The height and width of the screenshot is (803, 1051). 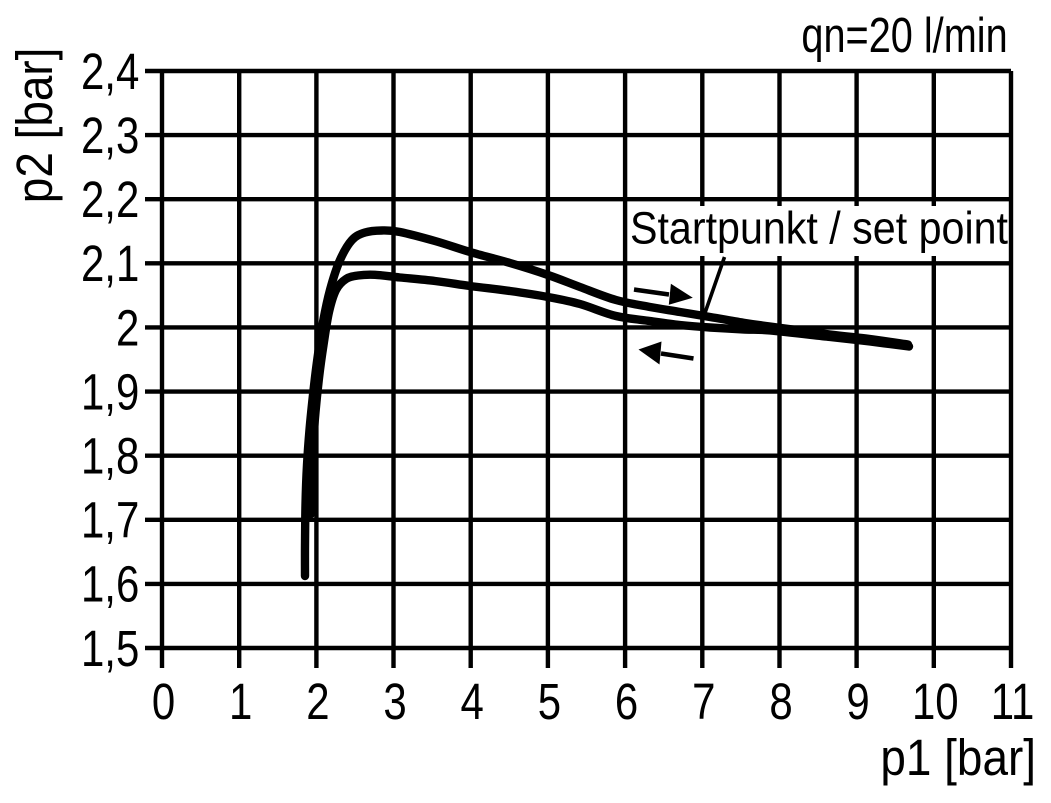 I want to click on svg-text: 1,8, so click(x=110, y=456).